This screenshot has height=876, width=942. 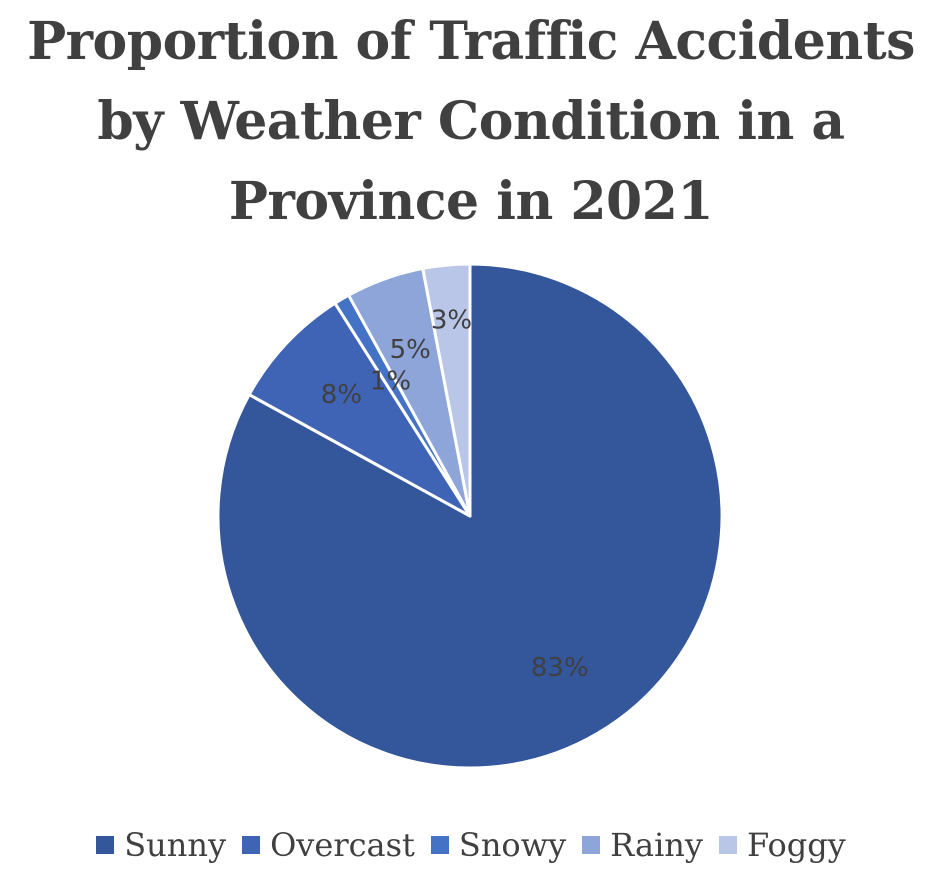 I want to click on legend-item-rainy: Rainy, so click(x=642, y=845).